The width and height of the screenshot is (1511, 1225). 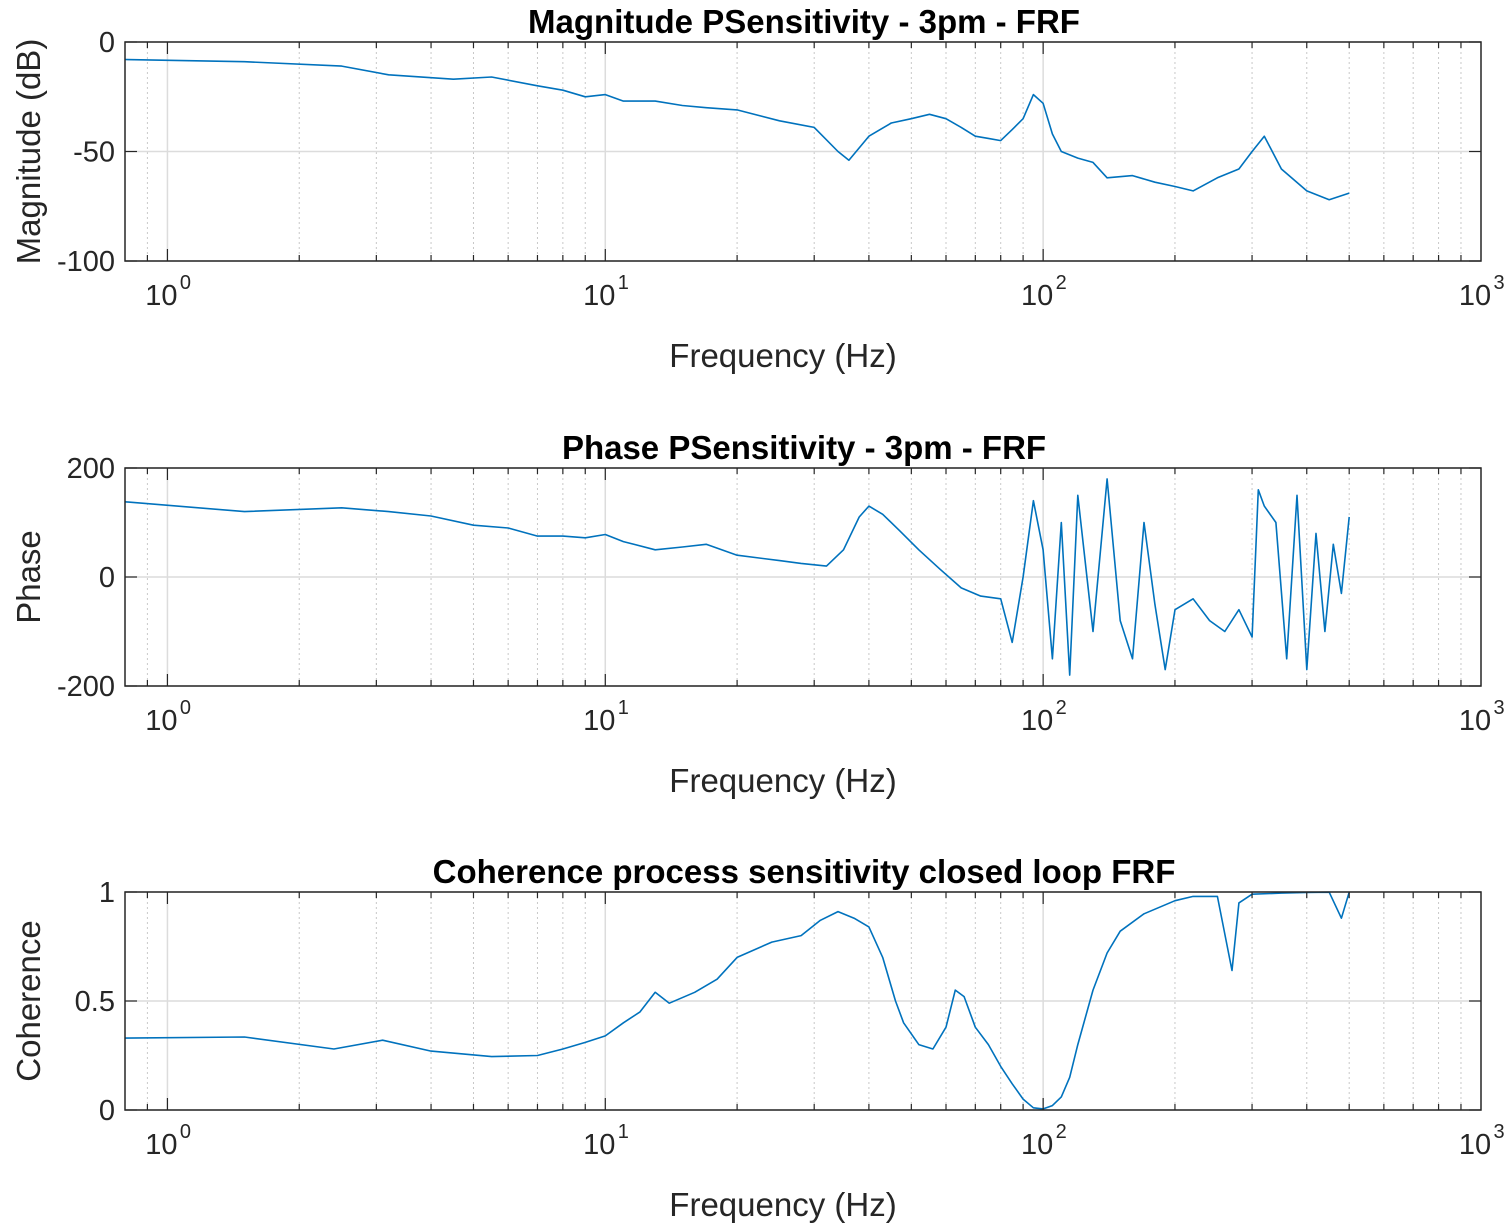 What do you see at coordinates (804, 447) in the screenshot?
I see `chart-title: Phase PSensitivity - 3pm - FRF` at bounding box center [804, 447].